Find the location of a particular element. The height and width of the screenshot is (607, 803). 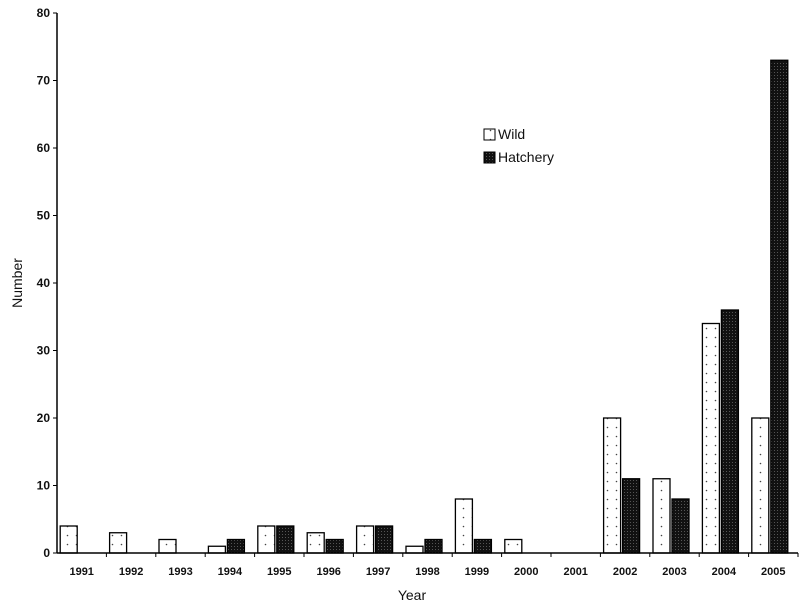

x-tick-label: 1993 is located at coordinates (180, 572).